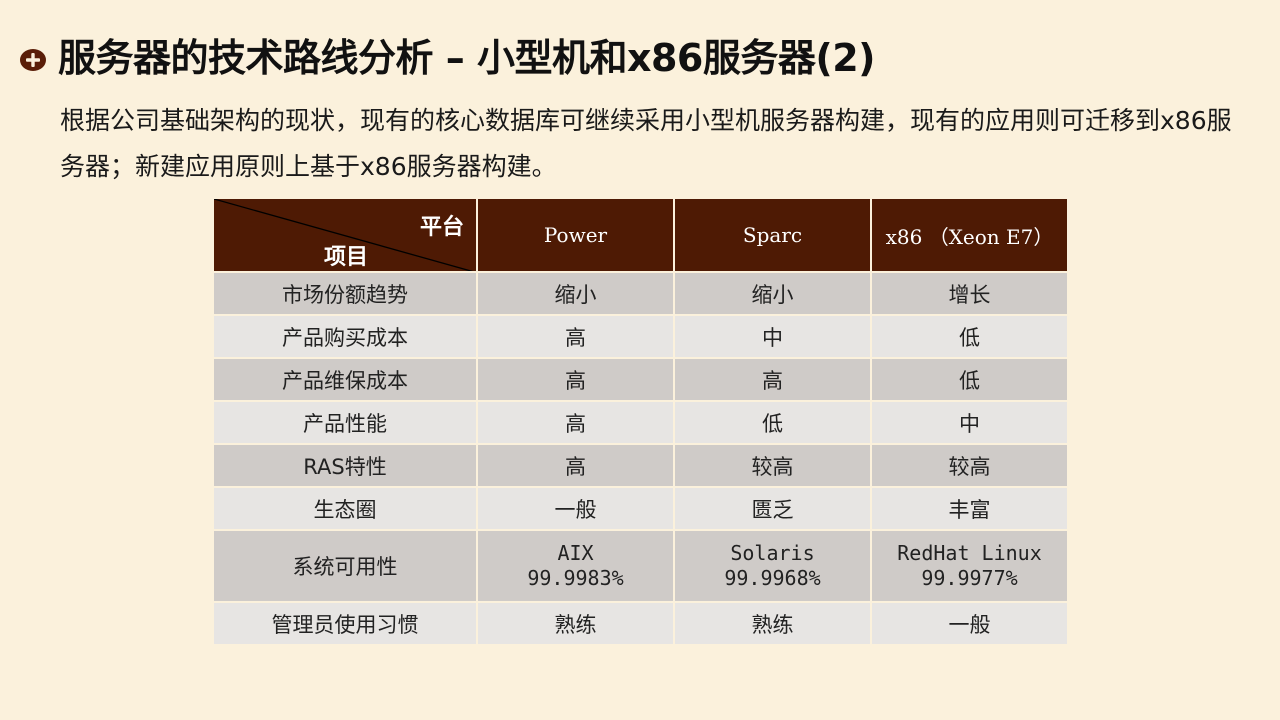 Image resolution: width=1280 pixels, height=720 pixels. Describe the element at coordinates (467, 58) in the screenshot. I see `page-title: 服务器的技术路线分析 – 小型机和x86服务器(2)` at that location.